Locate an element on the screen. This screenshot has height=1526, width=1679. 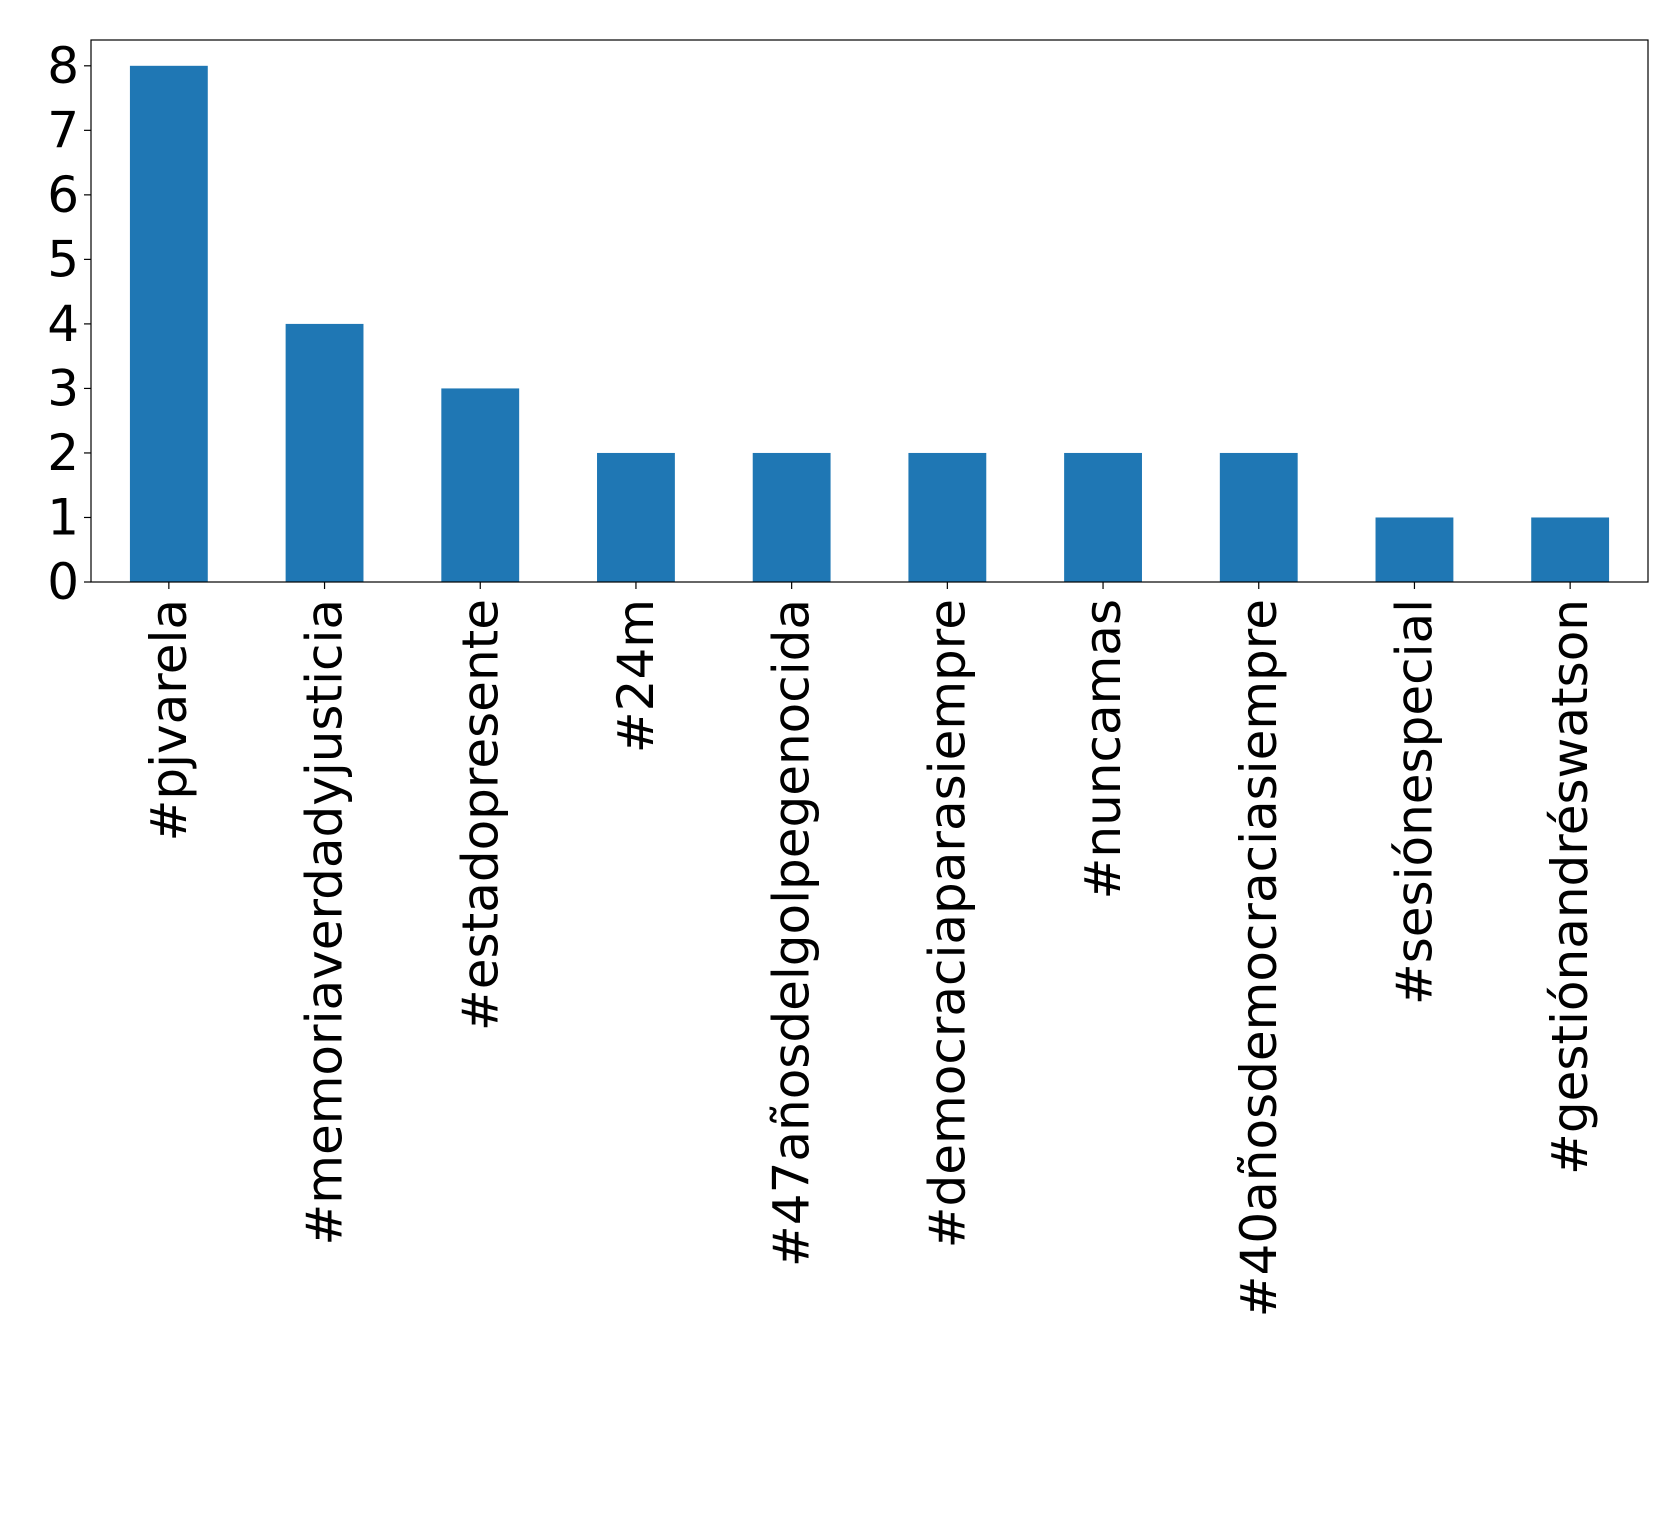
y-tick-label: 8 is located at coordinates (63, 66).